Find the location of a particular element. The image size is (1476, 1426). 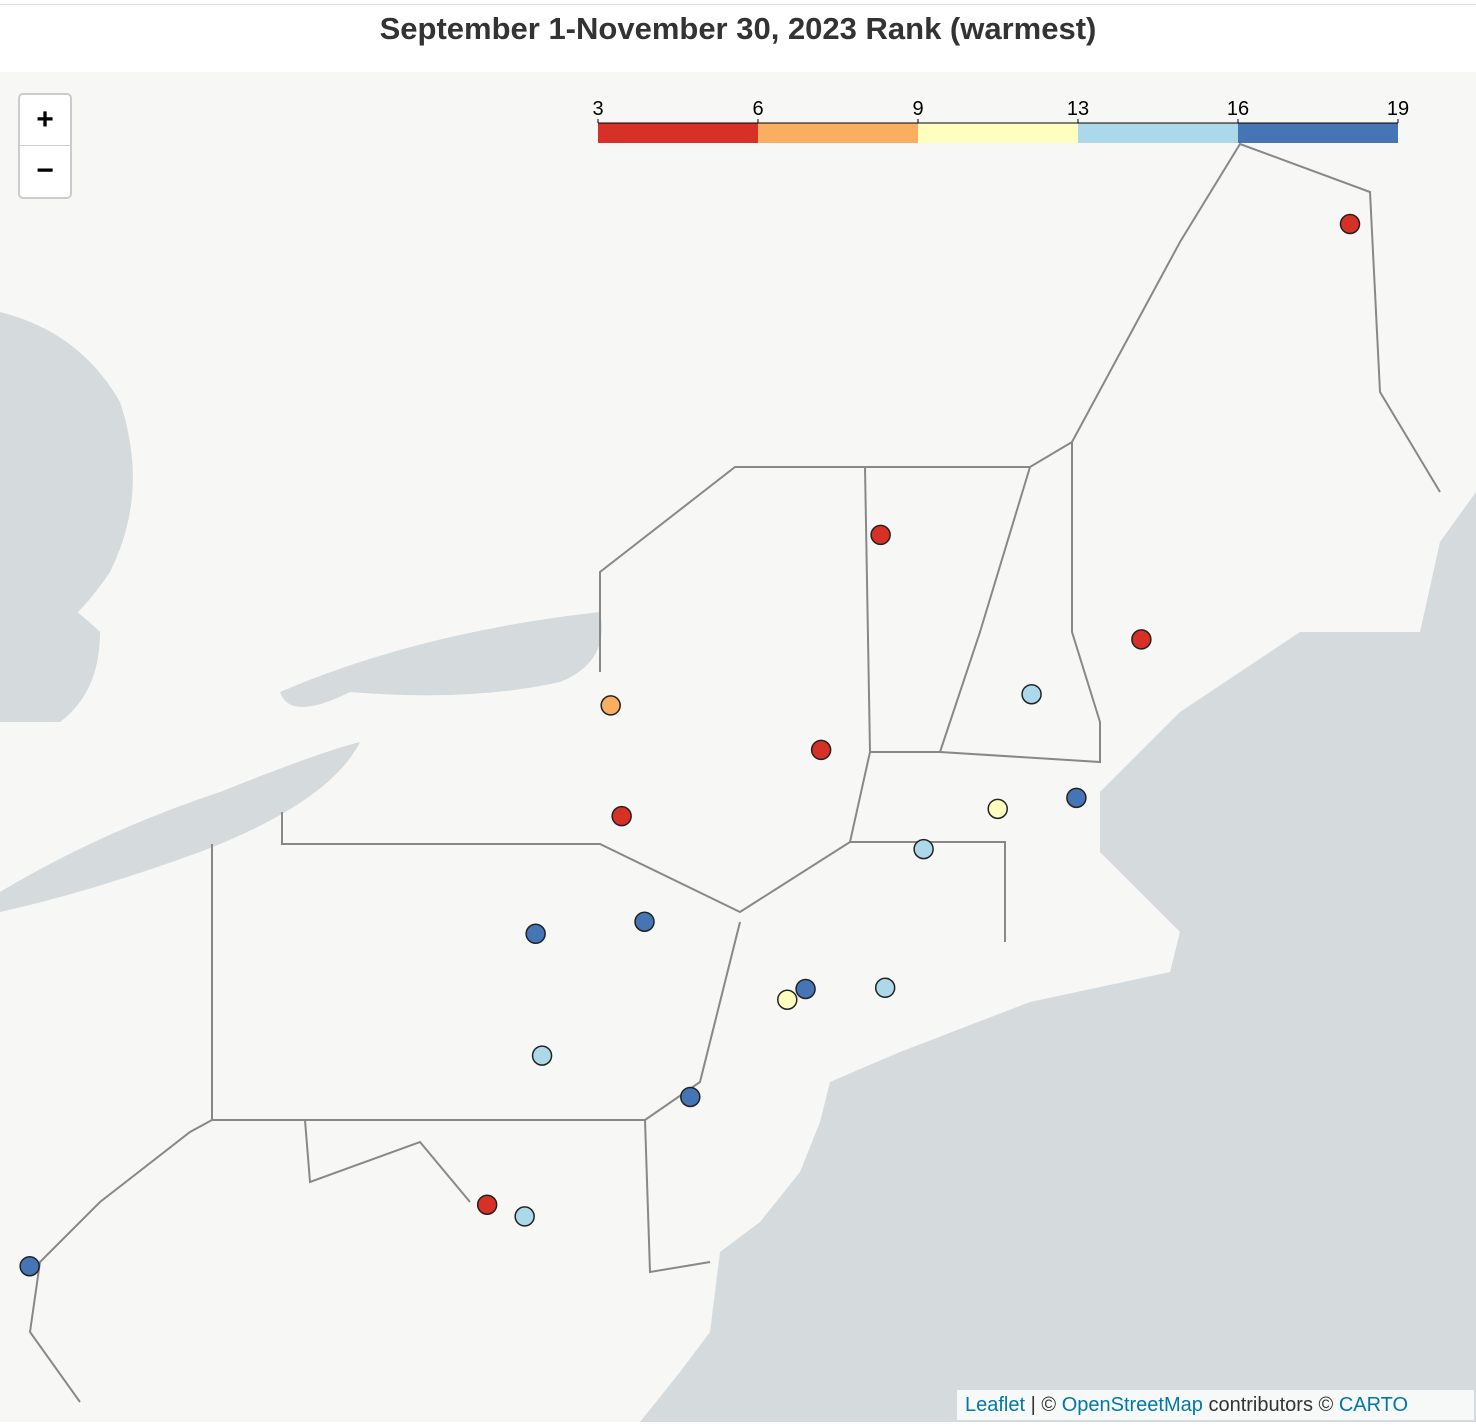

lake-huron is located at coordinates (66, 482).